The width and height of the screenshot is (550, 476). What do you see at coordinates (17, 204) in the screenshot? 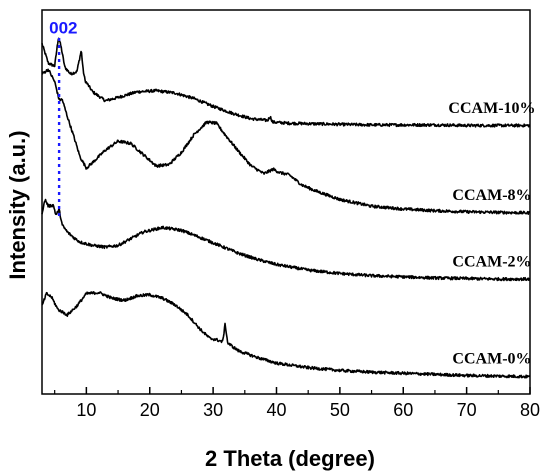
I see `y-axis-title: Intensity (a.u.)` at bounding box center [17, 204].